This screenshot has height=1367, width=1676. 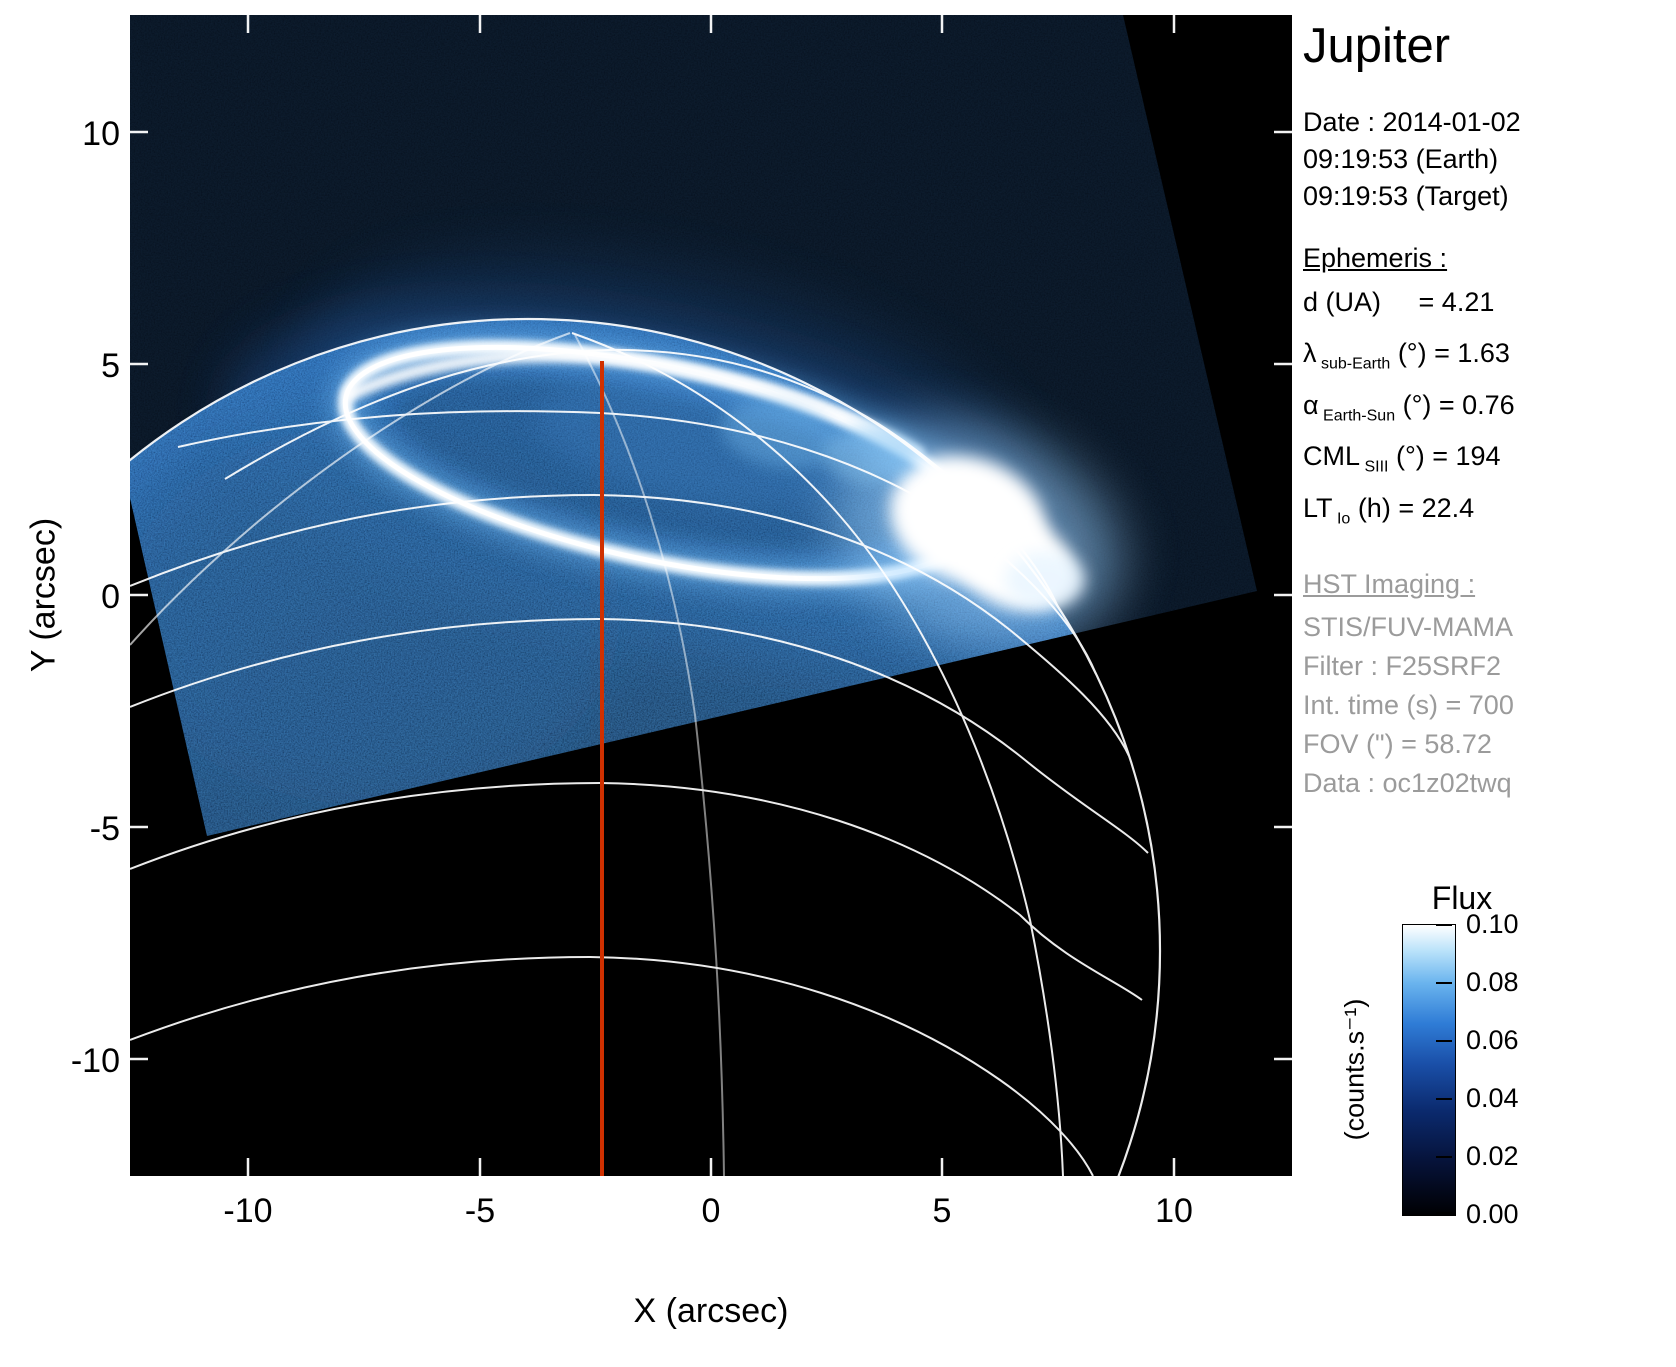 What do you see at coordinates (104, 829) in the screenshot?
I see `y-tick-label: -5` at bounding box center [104, 829].